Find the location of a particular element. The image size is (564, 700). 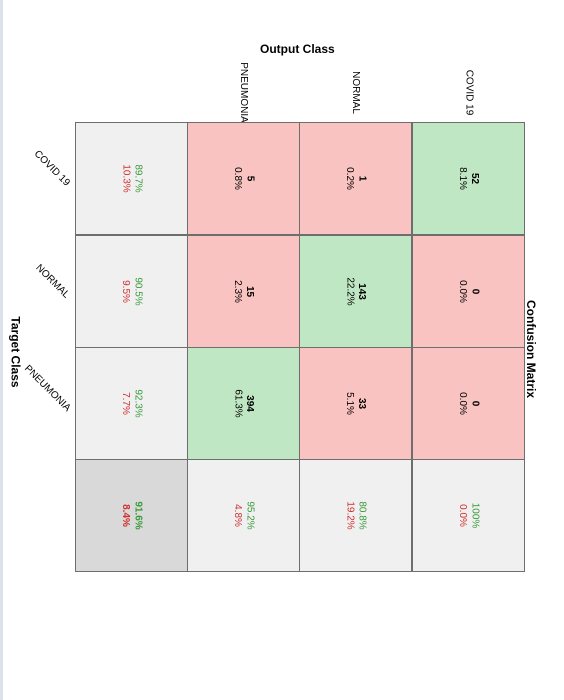

summary-error-percent: 9.5% is located at coordinates (125, 291).